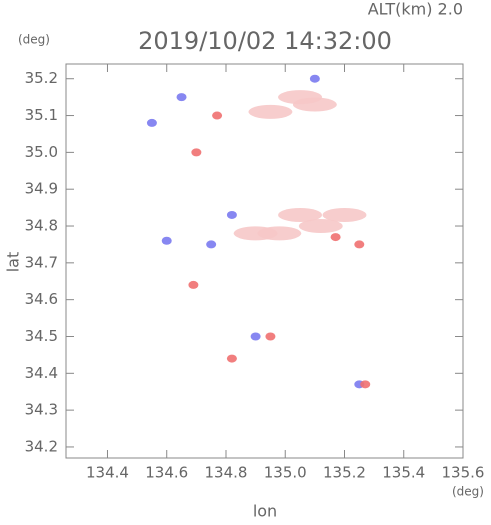 This screenshot has width=491, height=525. Describe the element at coordinates (468, 492) in the screenshot. I see `x-unit: (deg)` at that location.